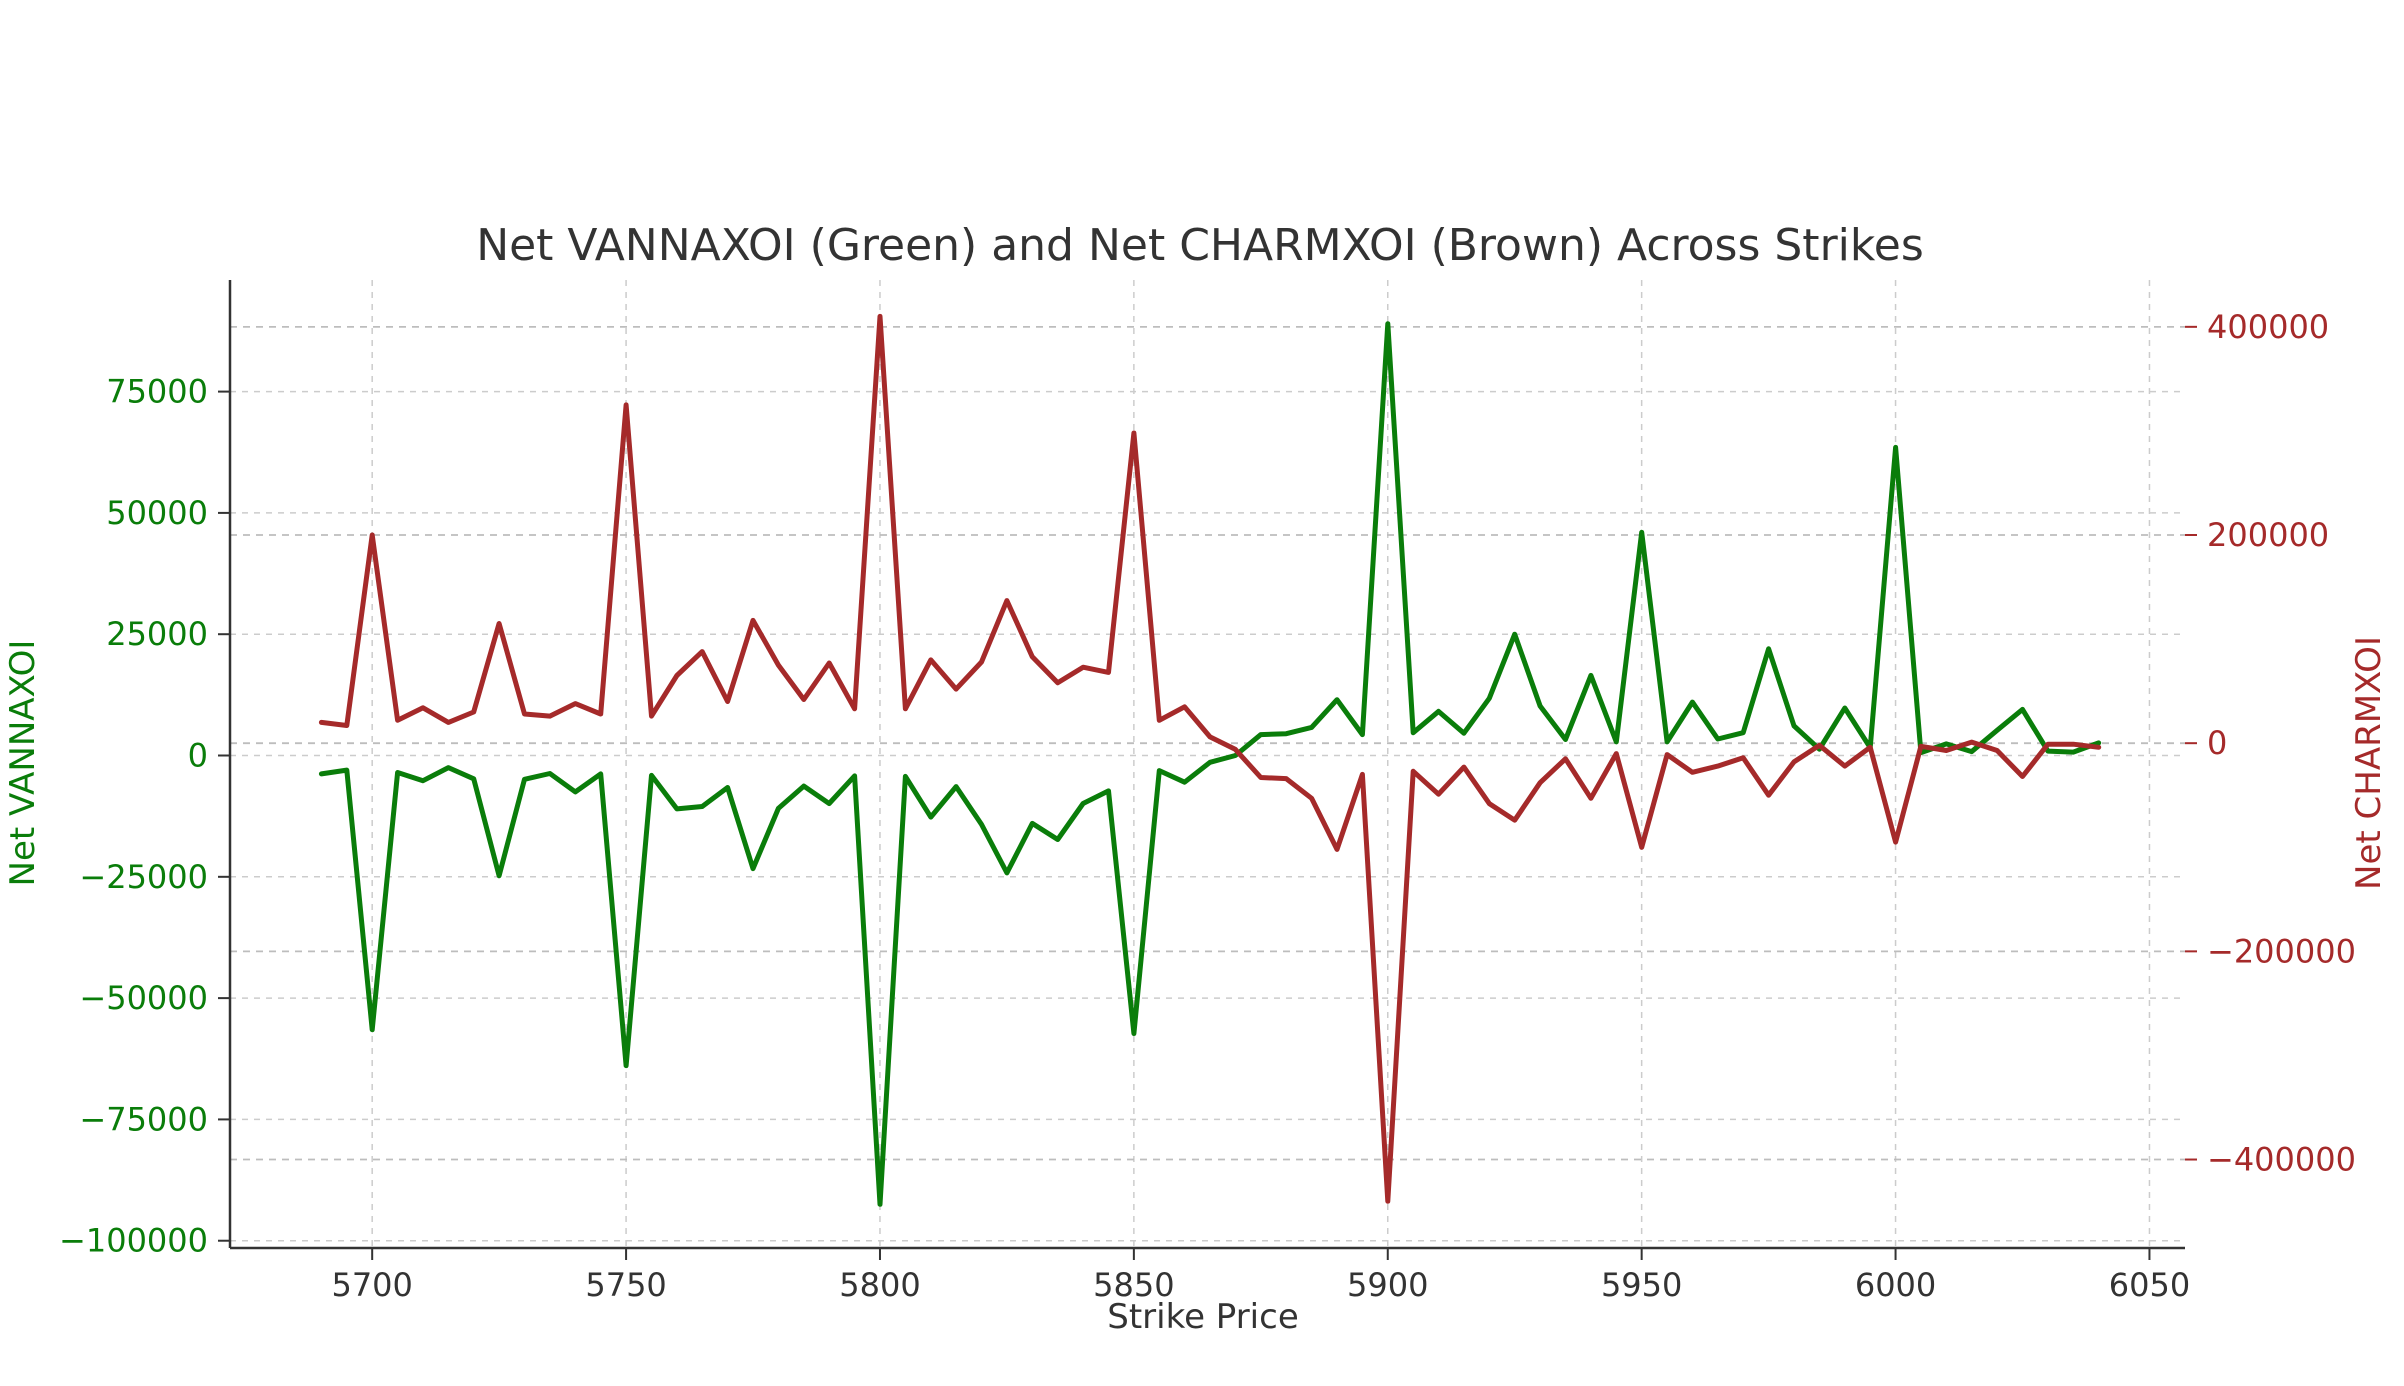 This screenshot has height=1386, width=2404. I want to click on y-left-tick-label: 50000, so click(157, 513).